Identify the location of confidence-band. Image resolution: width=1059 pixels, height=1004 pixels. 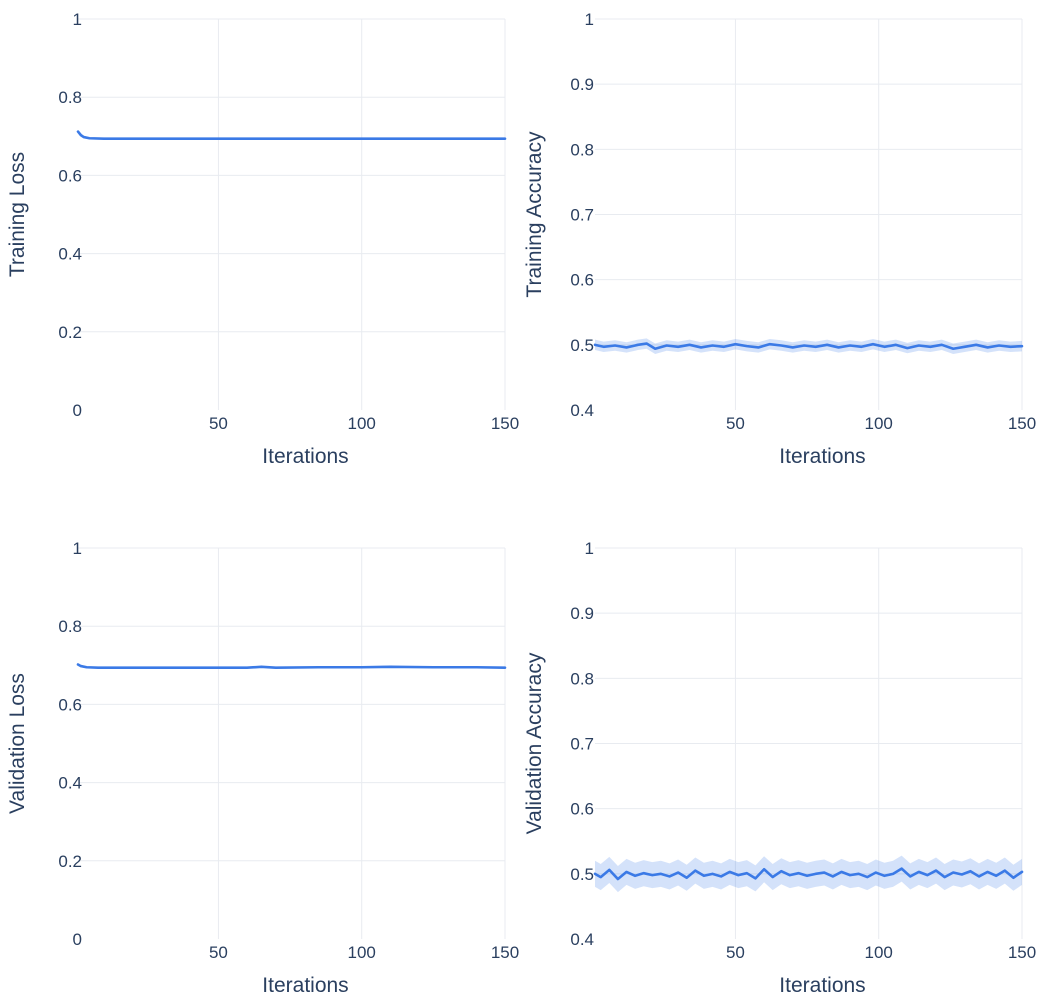
(808, 874).